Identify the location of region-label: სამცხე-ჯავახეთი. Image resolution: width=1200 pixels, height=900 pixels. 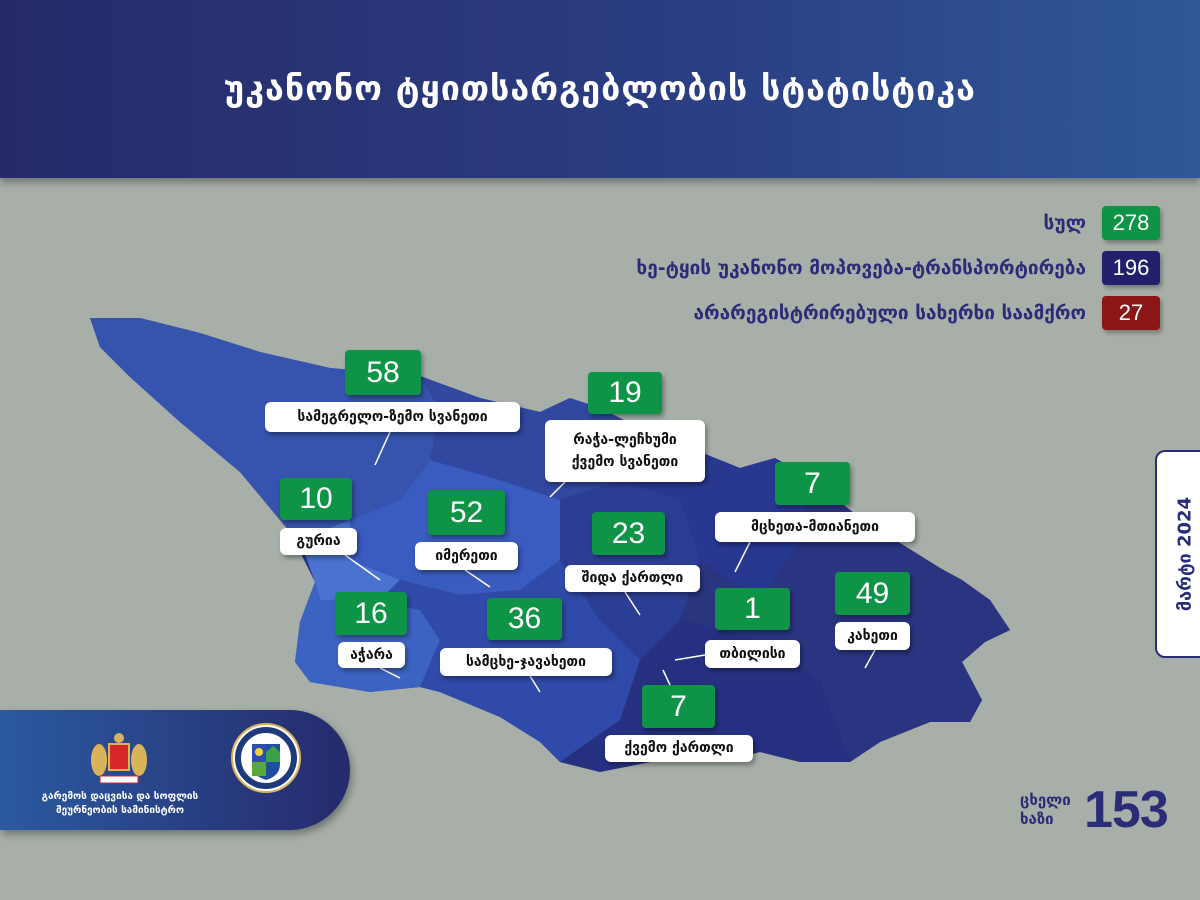
(526, 662).